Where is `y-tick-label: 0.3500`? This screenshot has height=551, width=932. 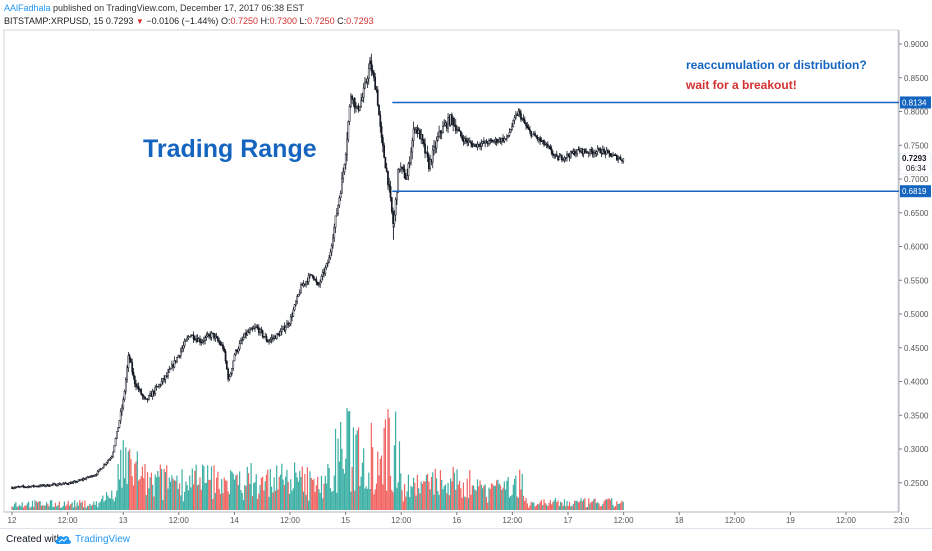
y-tick-label: 0.3500 is located at coordinates (916, 415).